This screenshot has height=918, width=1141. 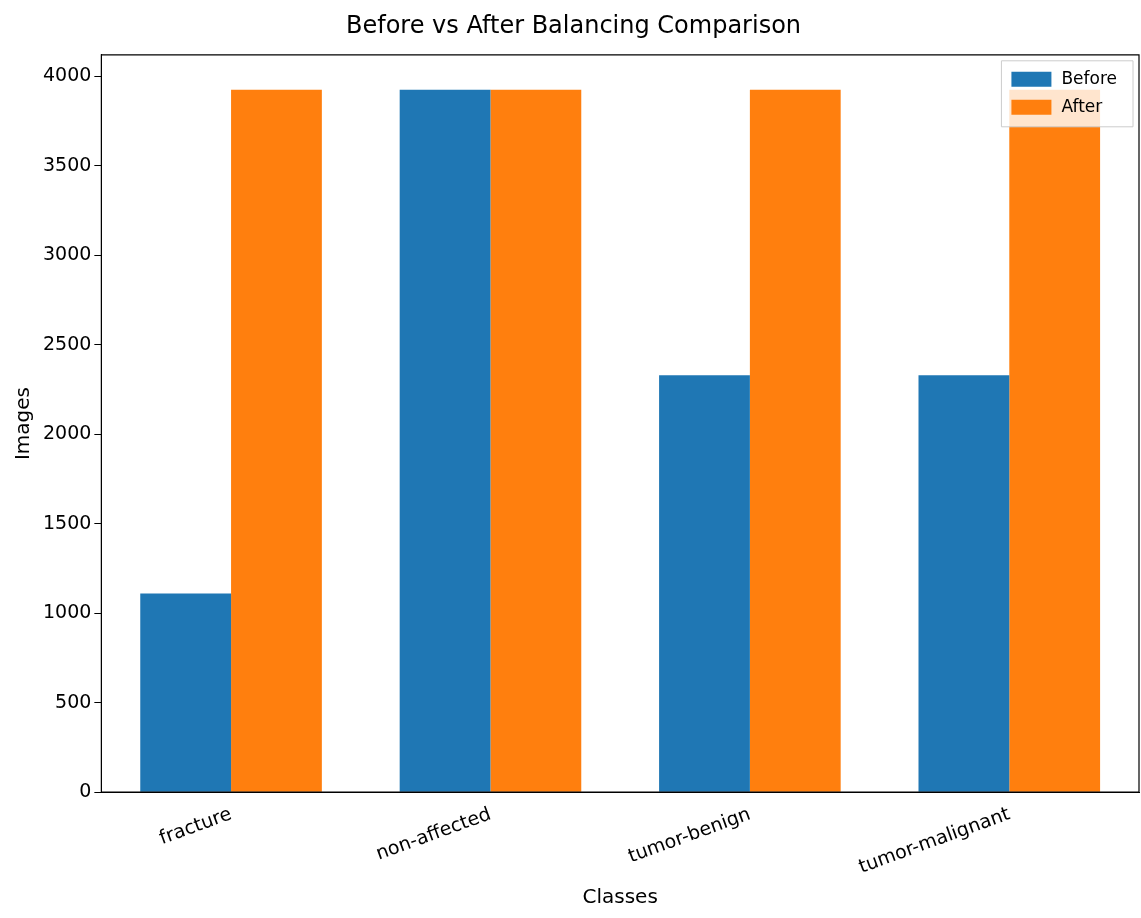 What do you see at coordinates (67, 163) in the screenshot?
I see `y-tick-label: 3500` at bounding box center [67, 163].